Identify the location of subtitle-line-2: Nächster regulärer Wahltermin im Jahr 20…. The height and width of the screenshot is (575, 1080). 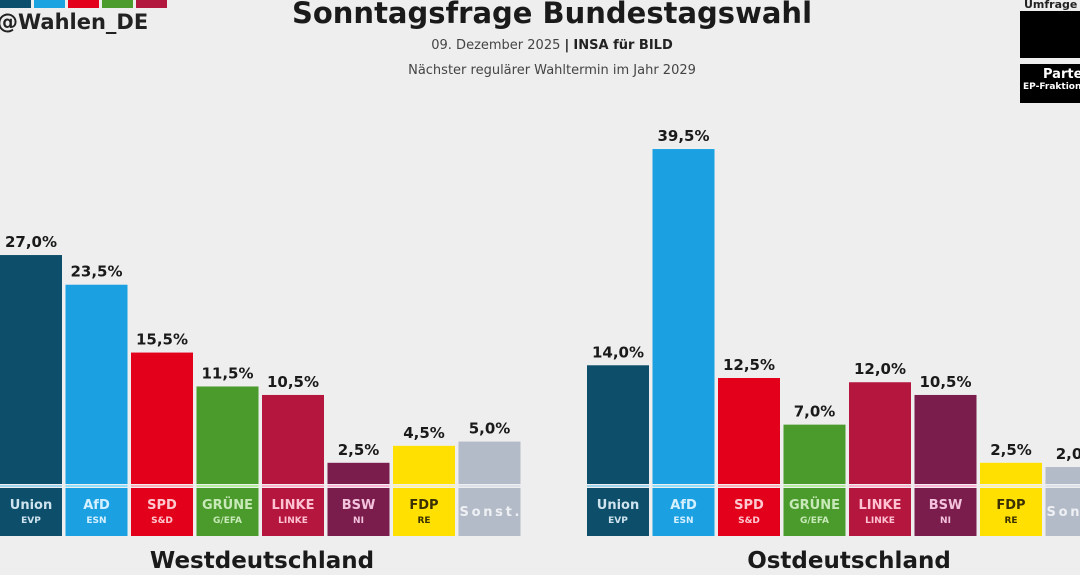
(552, 70).